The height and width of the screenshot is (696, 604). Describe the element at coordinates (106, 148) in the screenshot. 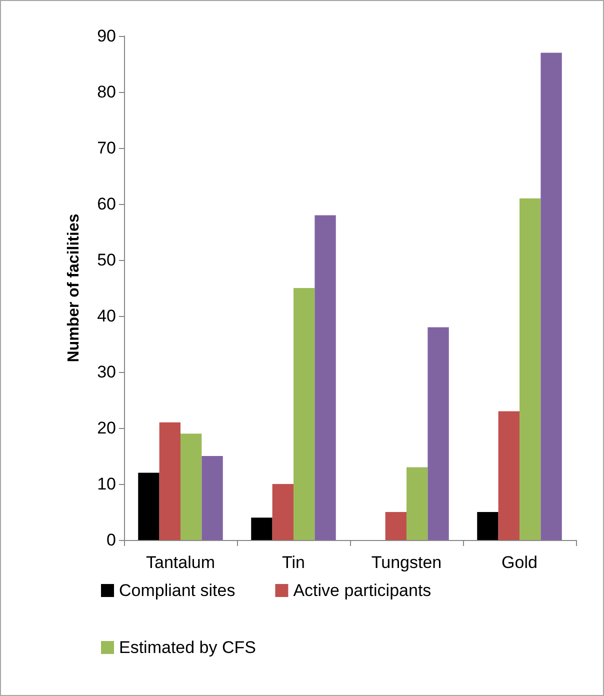

I see `y-tick-label: 70` at that location.